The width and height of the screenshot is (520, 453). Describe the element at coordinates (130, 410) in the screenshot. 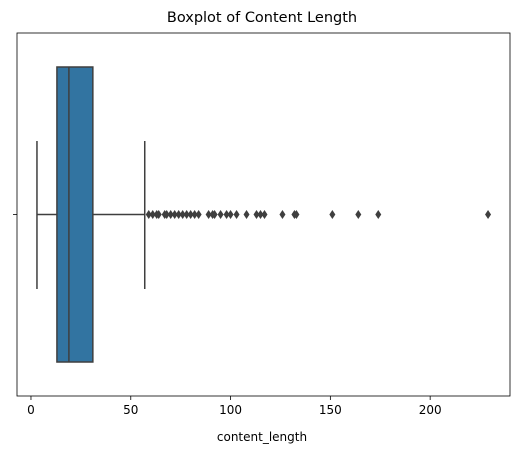

I see `x-tick-label: 50` at that location.